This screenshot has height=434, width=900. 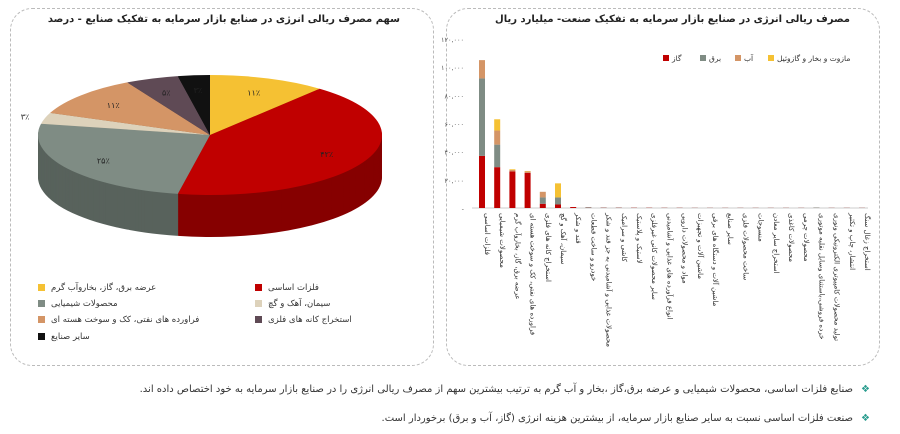 I want to click on pie-data-label: ۵٪, so click(x=166, y=93).